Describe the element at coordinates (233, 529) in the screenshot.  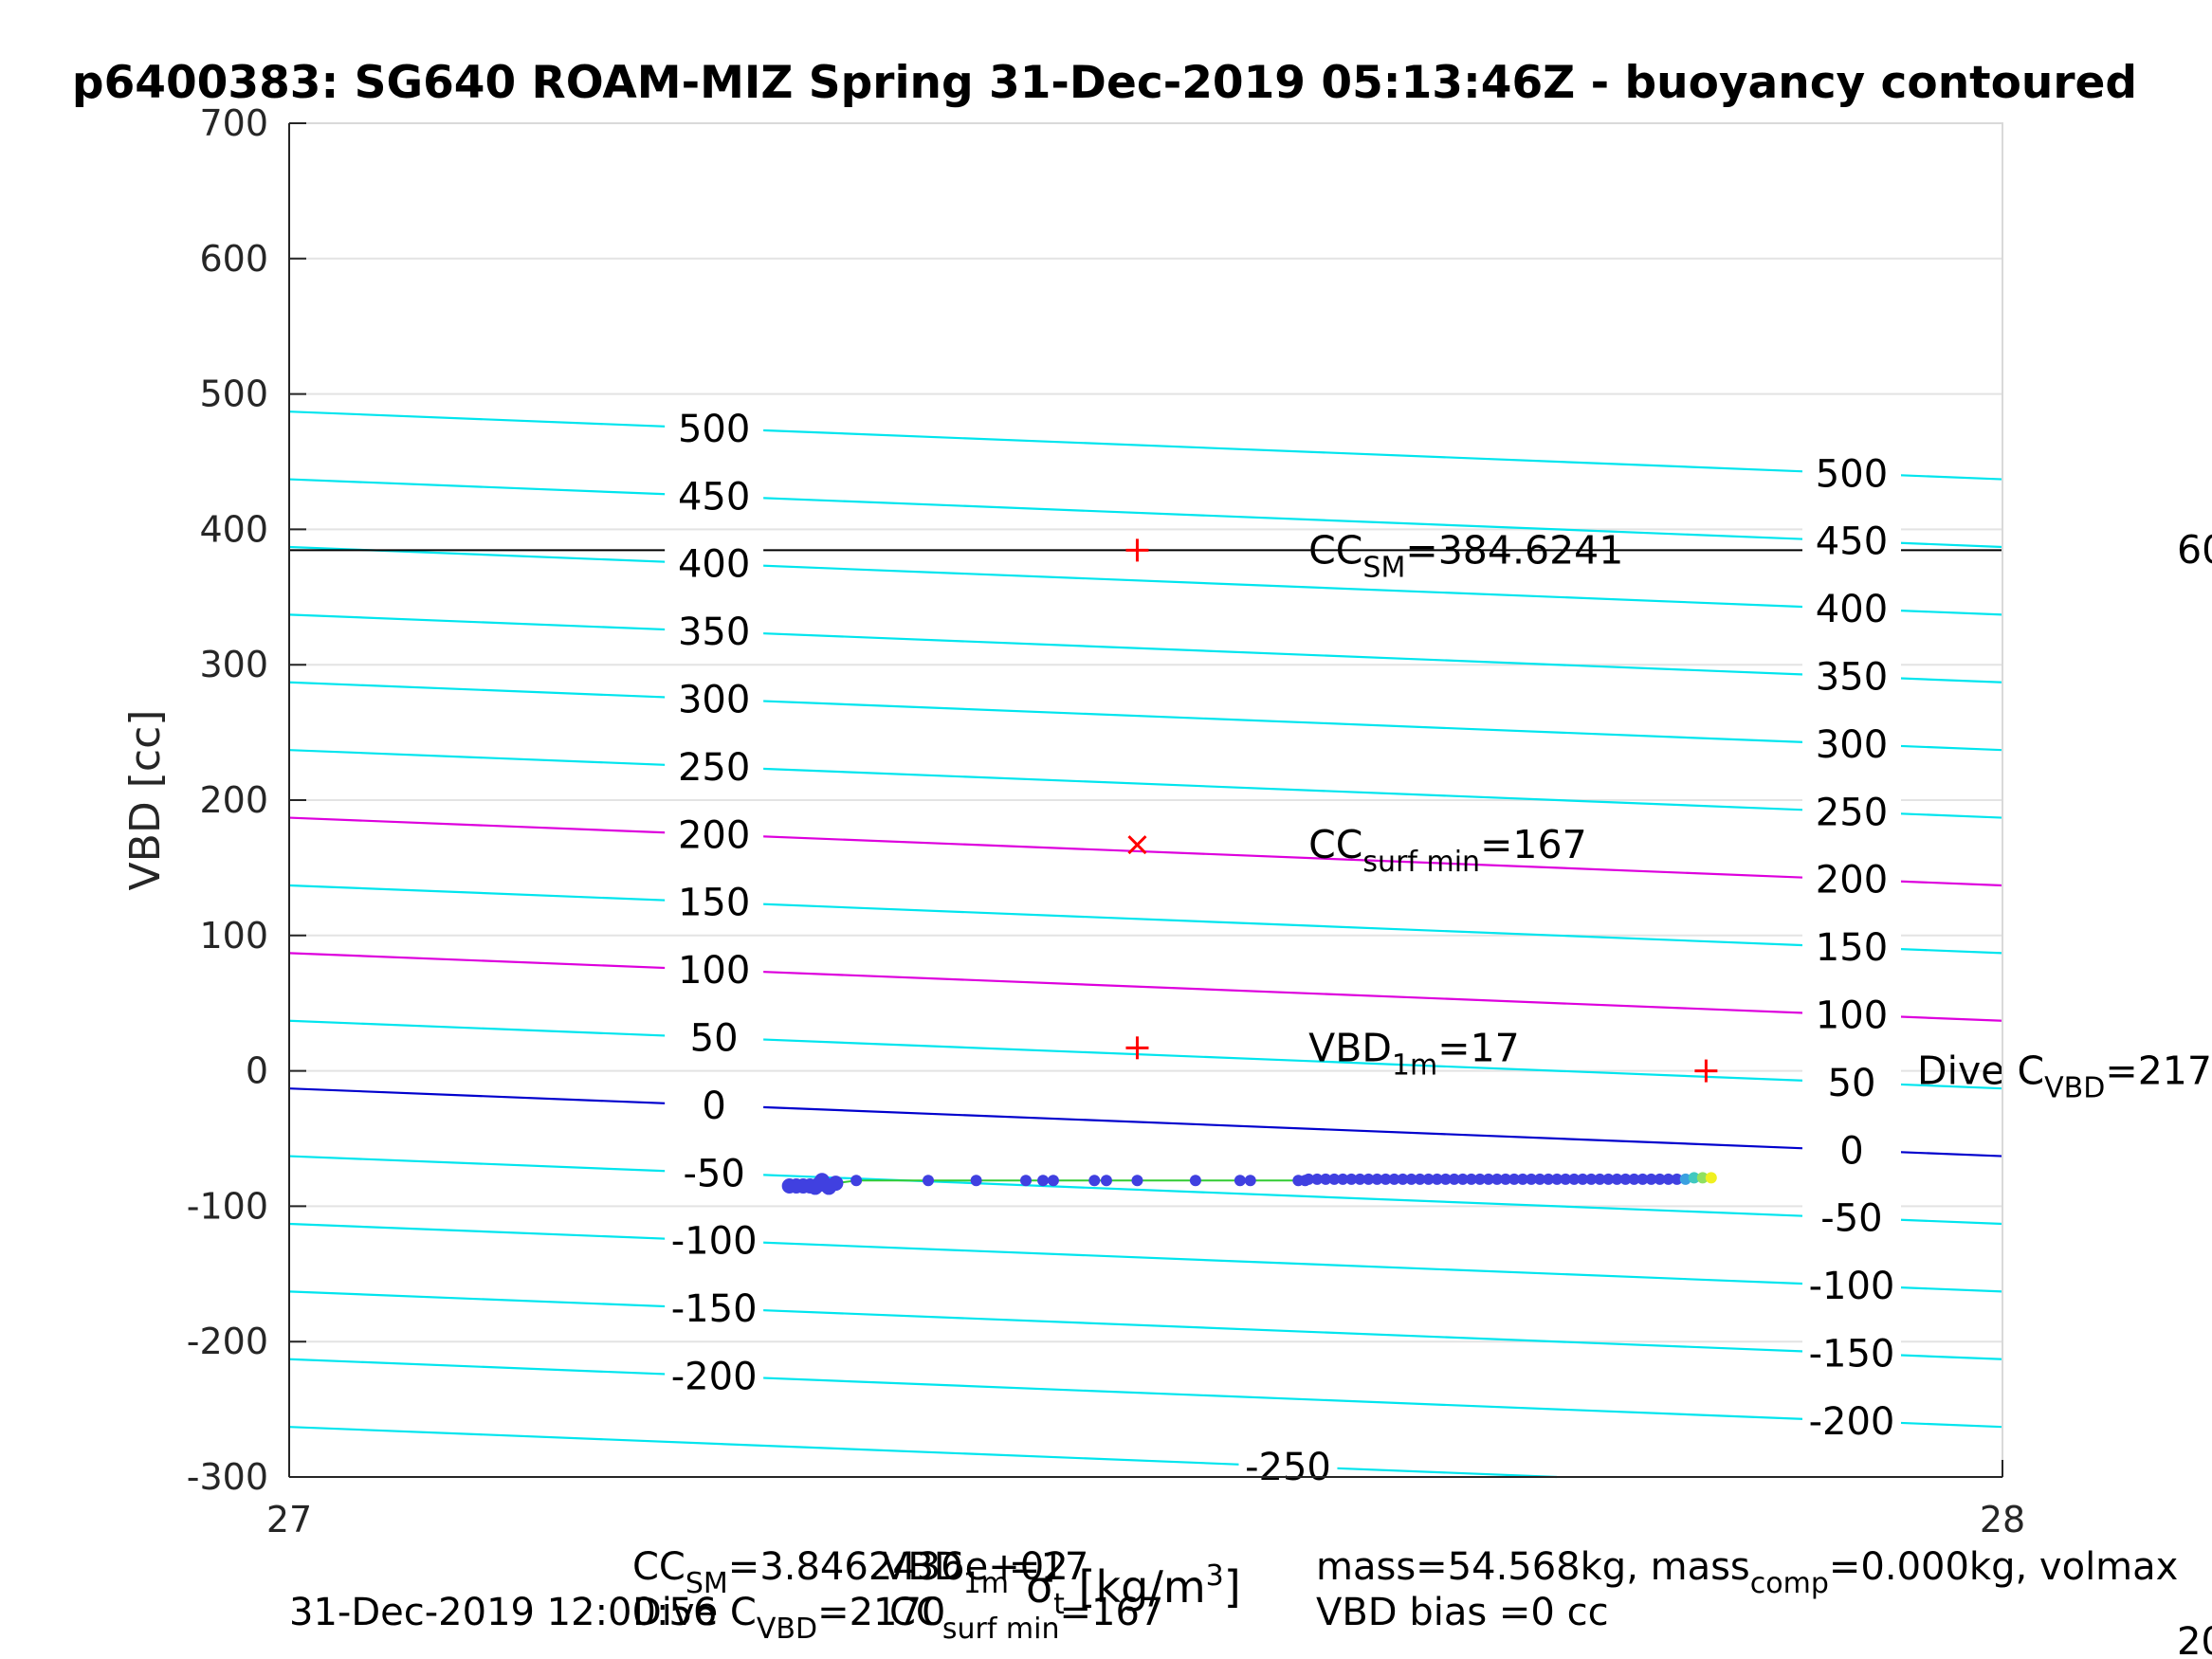
I see `y-tick-label: 400` at that location.